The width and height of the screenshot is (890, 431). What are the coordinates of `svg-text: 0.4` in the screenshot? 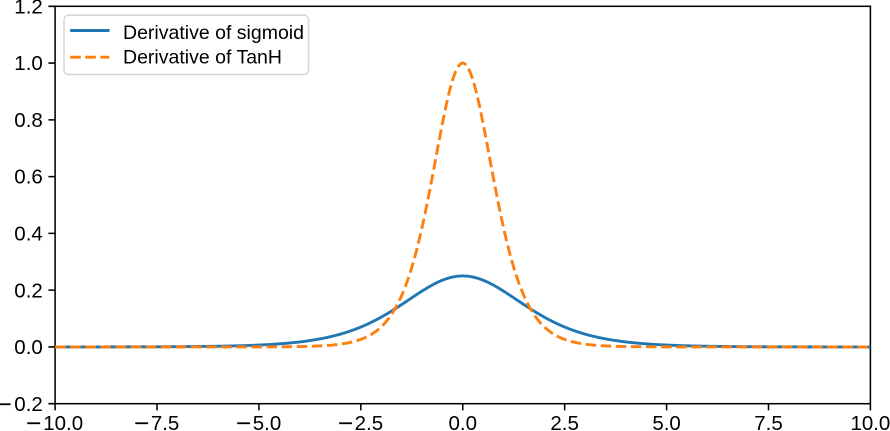 It's located at (28, 233).